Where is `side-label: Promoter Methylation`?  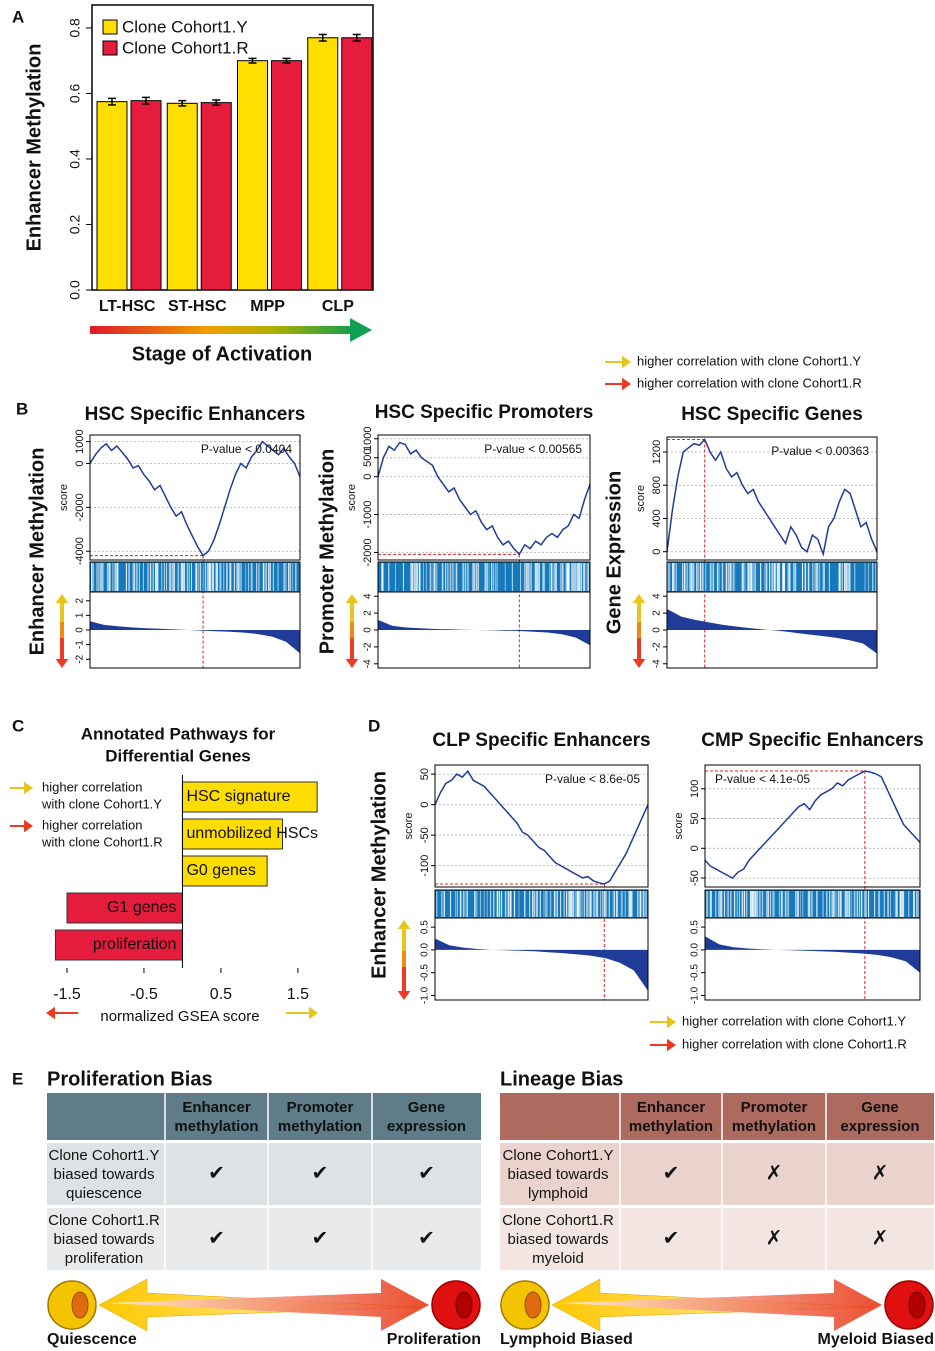
side-label: Promoter Methylation is located at coordinates (327, 552).